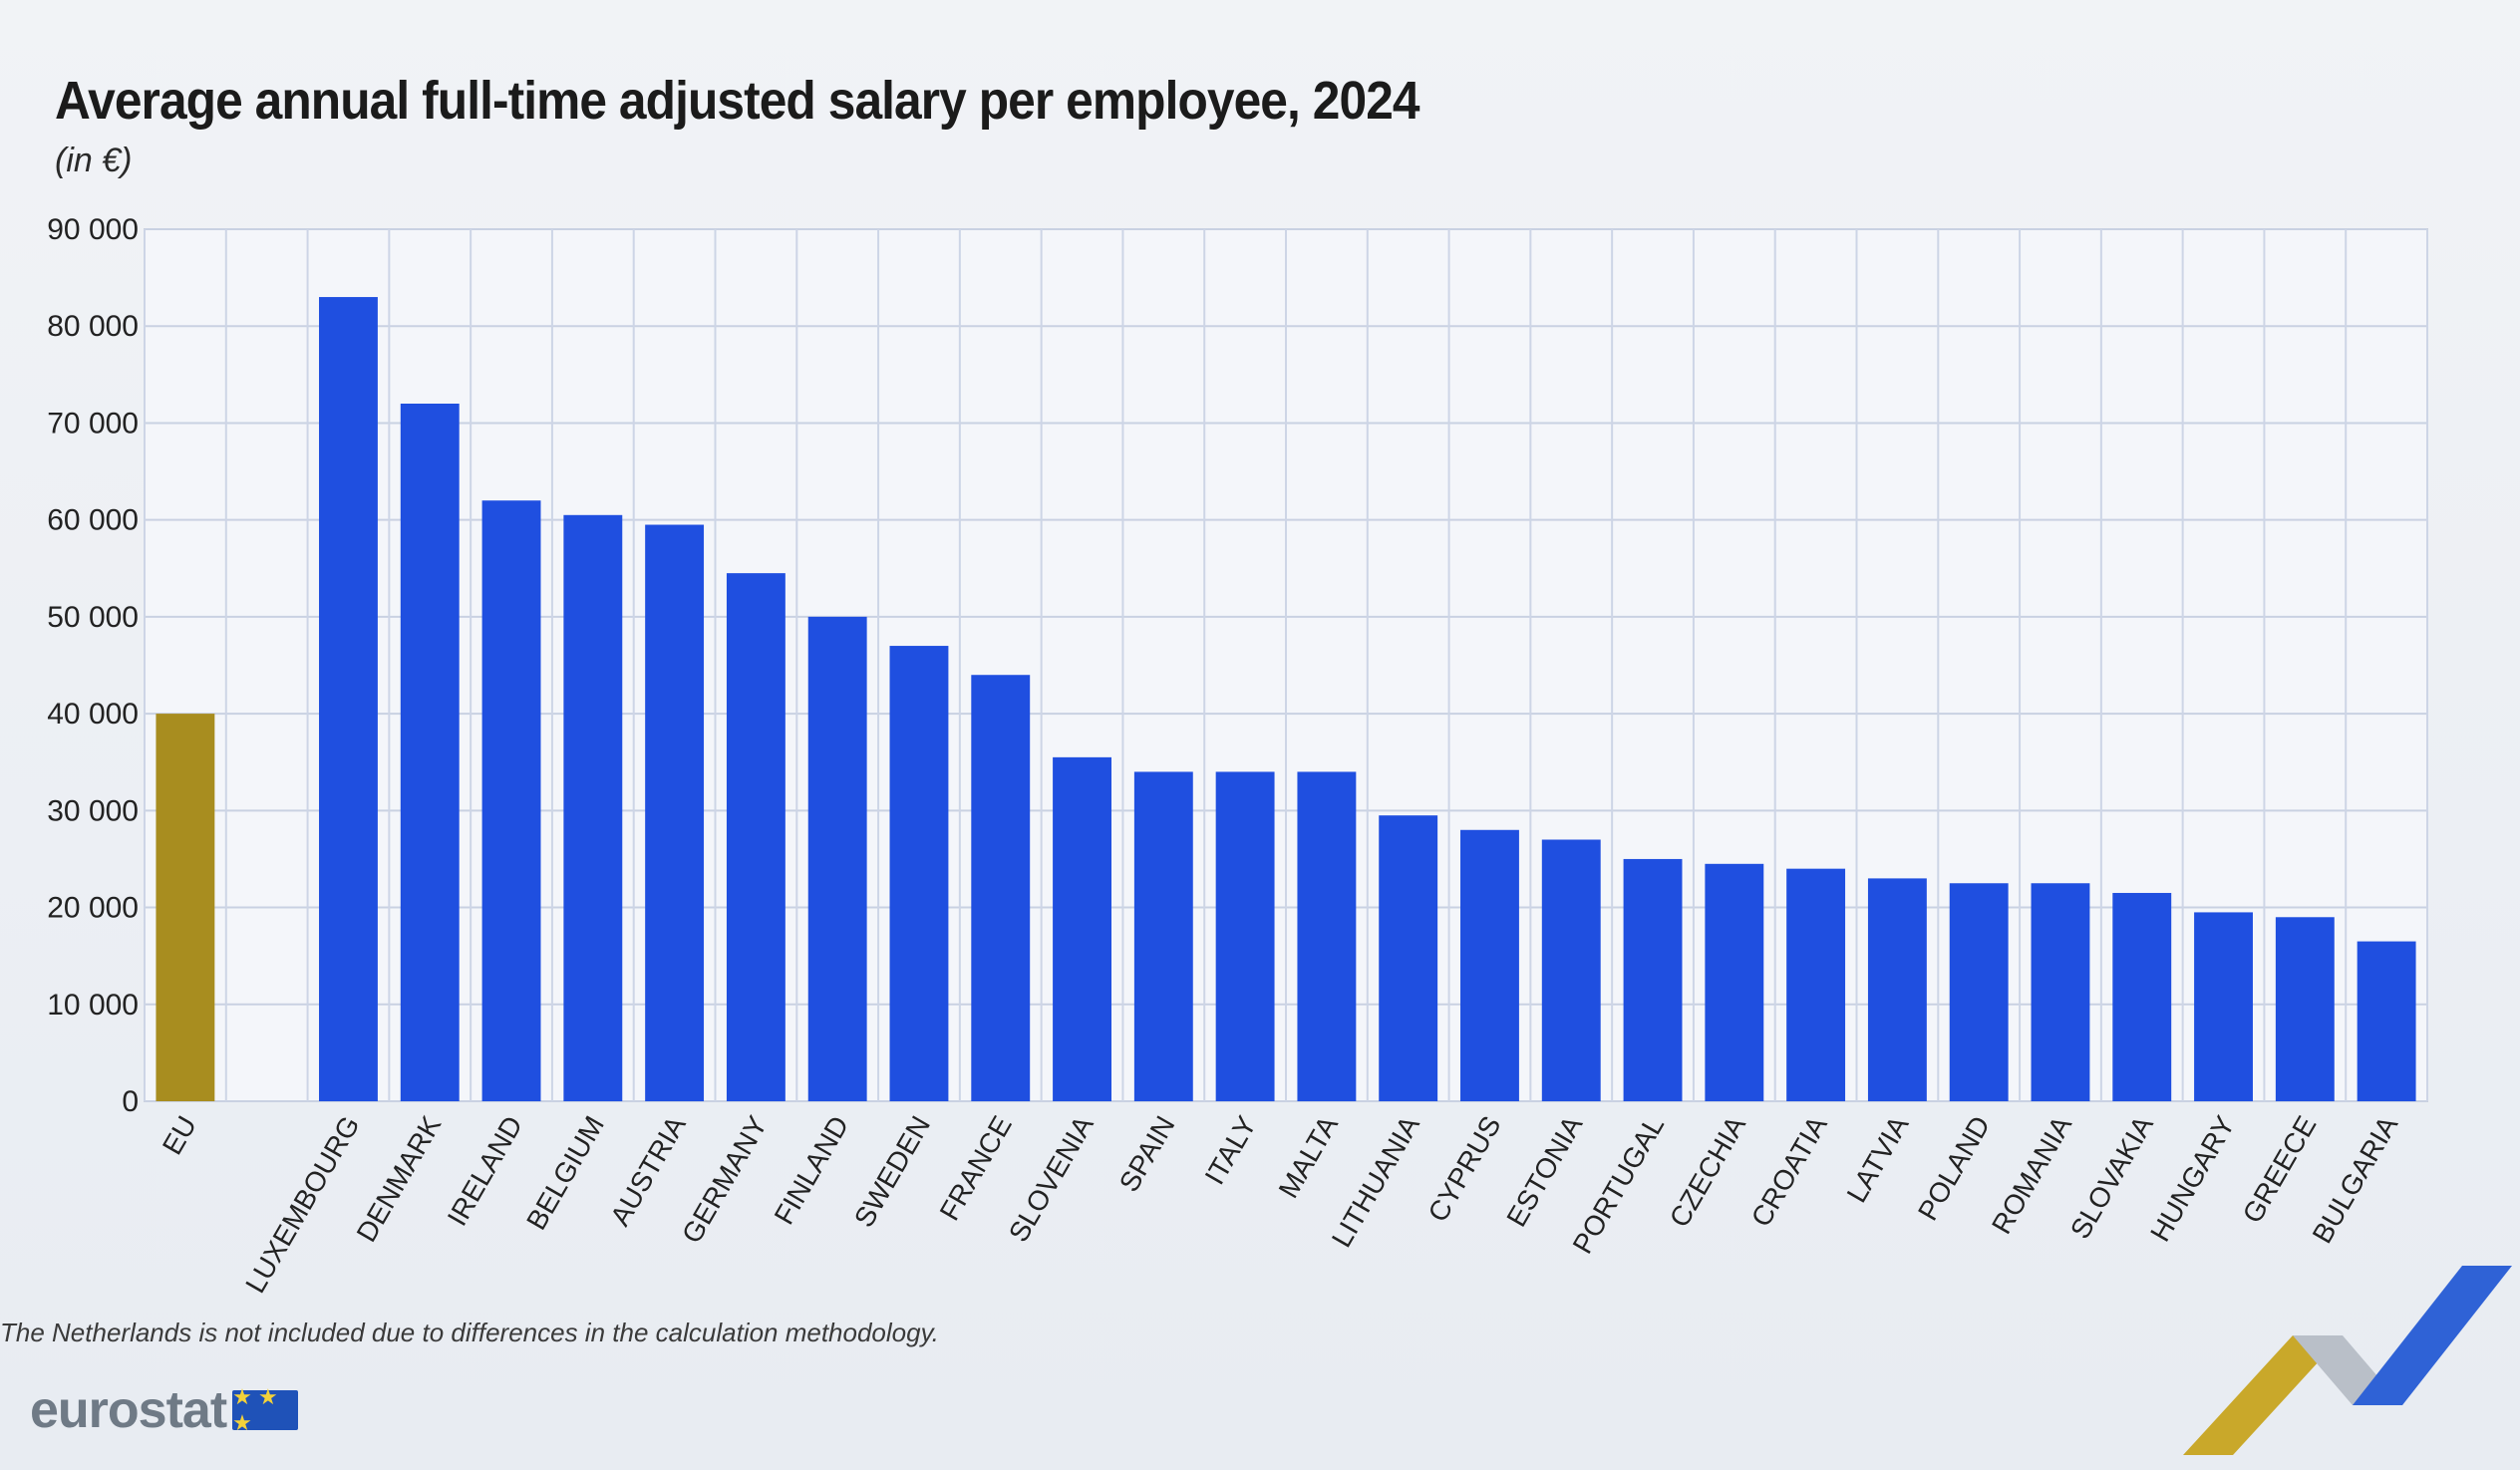  I want to click on x-tick-label: CZECHIA, so click(1707, 1171).